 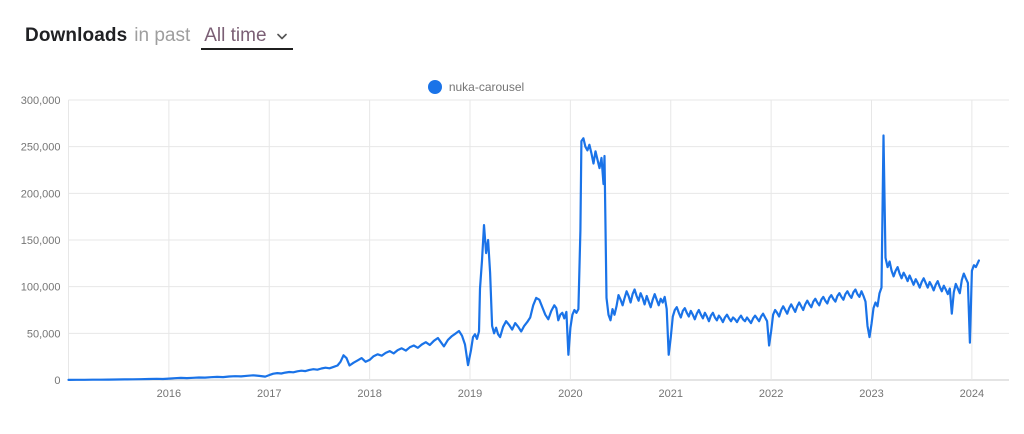 I want to click on x-tick-label: 2019, so click(x=470, y=394).